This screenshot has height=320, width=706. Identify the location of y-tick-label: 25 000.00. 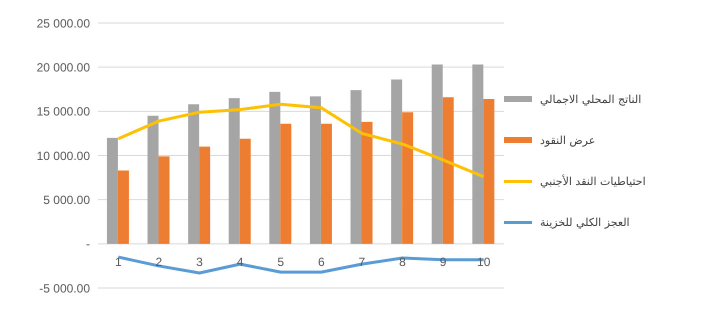
(63, 23).